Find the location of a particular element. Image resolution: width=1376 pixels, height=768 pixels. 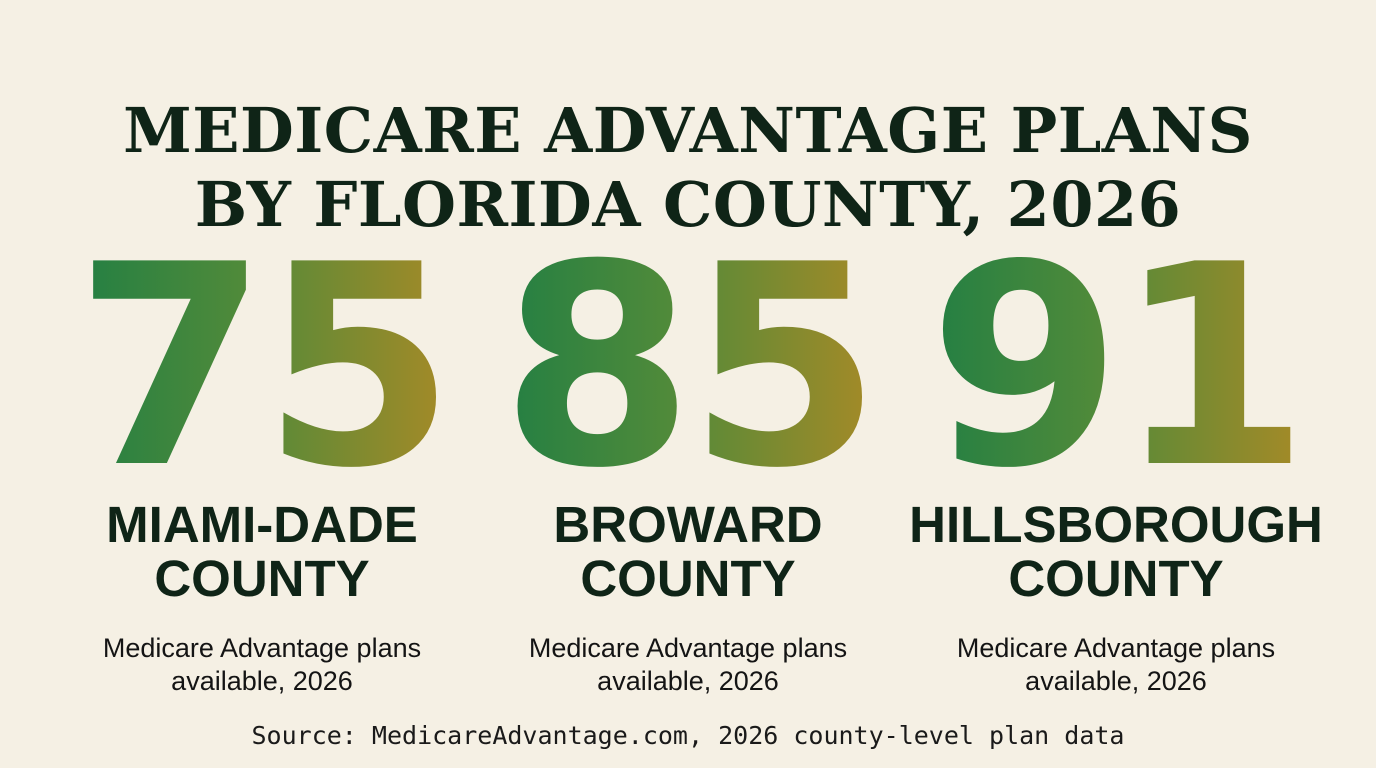

headline-line-2: BY FLORIDA COUNTY, 2026 is located at coordinates (688, 204).